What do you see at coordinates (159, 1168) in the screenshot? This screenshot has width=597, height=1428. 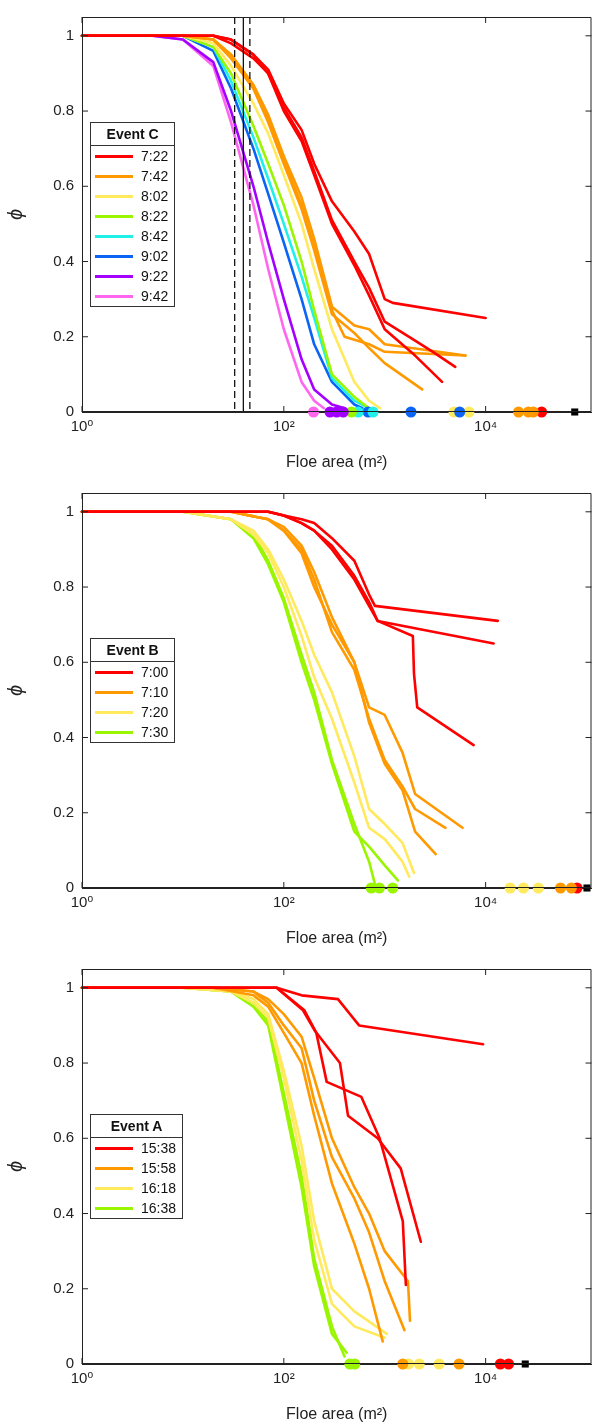 I see `legend-label: 15:58` at bounding box center [159, 1168].